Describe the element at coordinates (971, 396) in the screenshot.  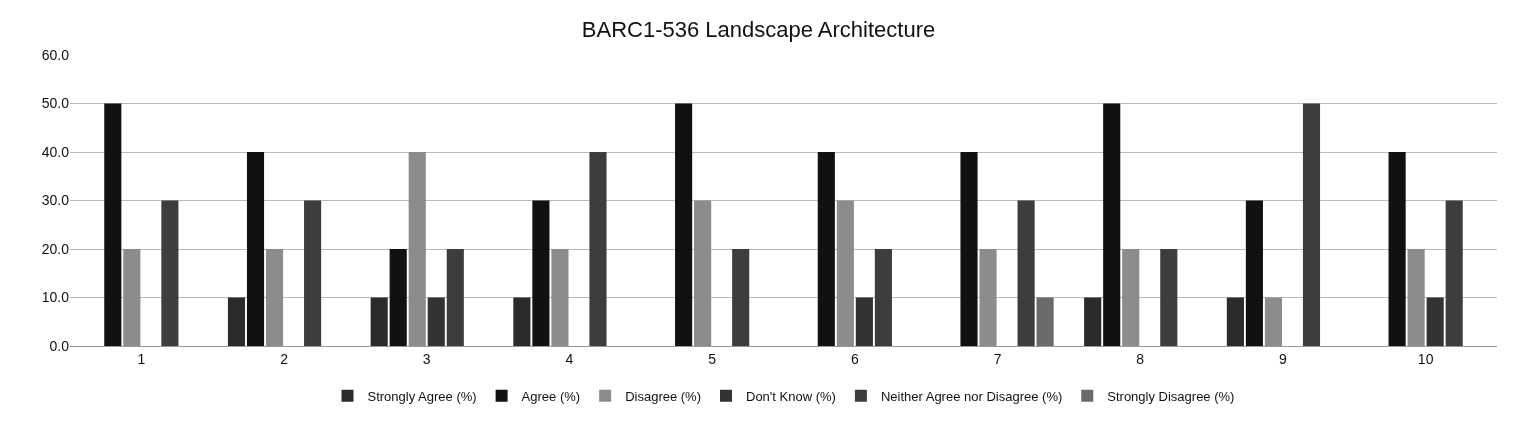
I see `legend-label: Neither Agree nor Disagree (%)` at that location.